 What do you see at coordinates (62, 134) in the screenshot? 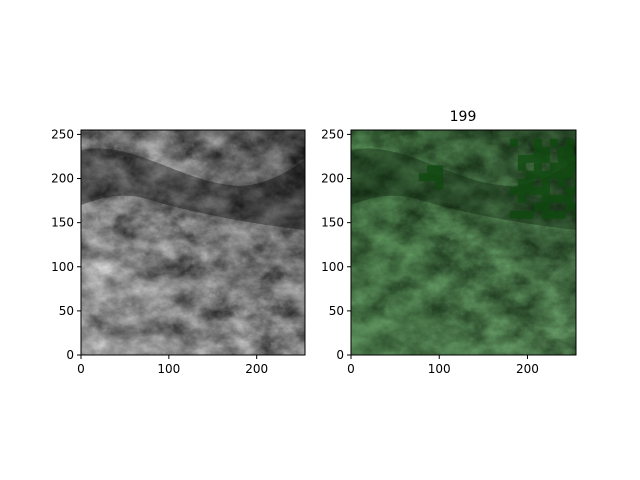
I see `left-y-tick-label: 250` at bounding box center [62, 134].